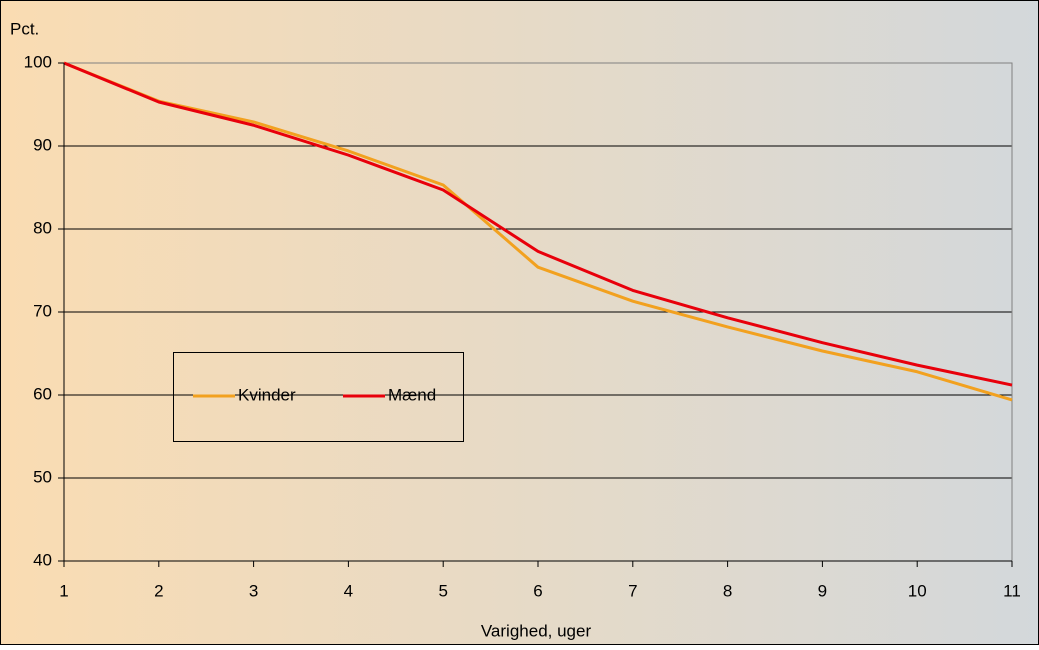 The image size is (1039, 650). What do you see at coordinates (158, 590) in the screenshot?
I see `x-tick-label: 2` at bounding box center [158, 590].